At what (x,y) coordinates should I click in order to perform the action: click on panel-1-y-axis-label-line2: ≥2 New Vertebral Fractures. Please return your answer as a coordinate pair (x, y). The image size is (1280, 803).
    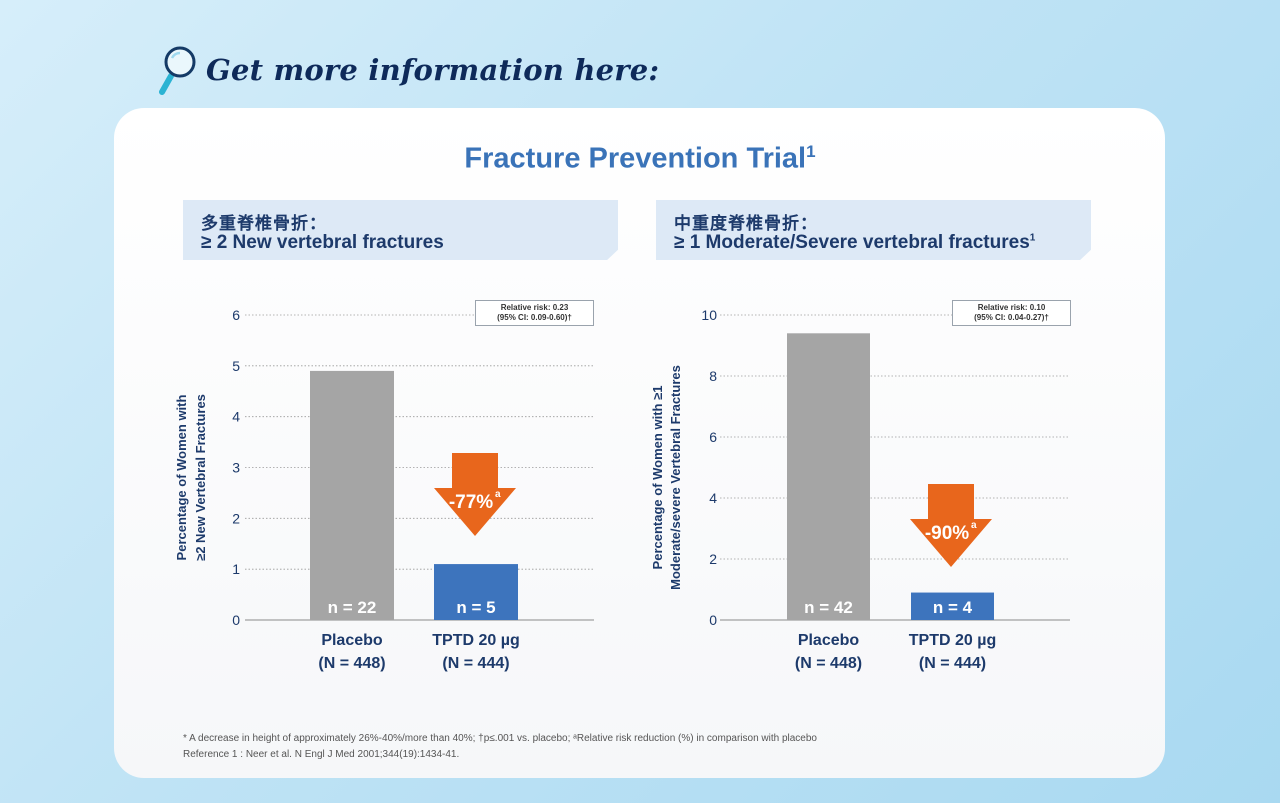
    Looking at the image, I should click on (200, 477).